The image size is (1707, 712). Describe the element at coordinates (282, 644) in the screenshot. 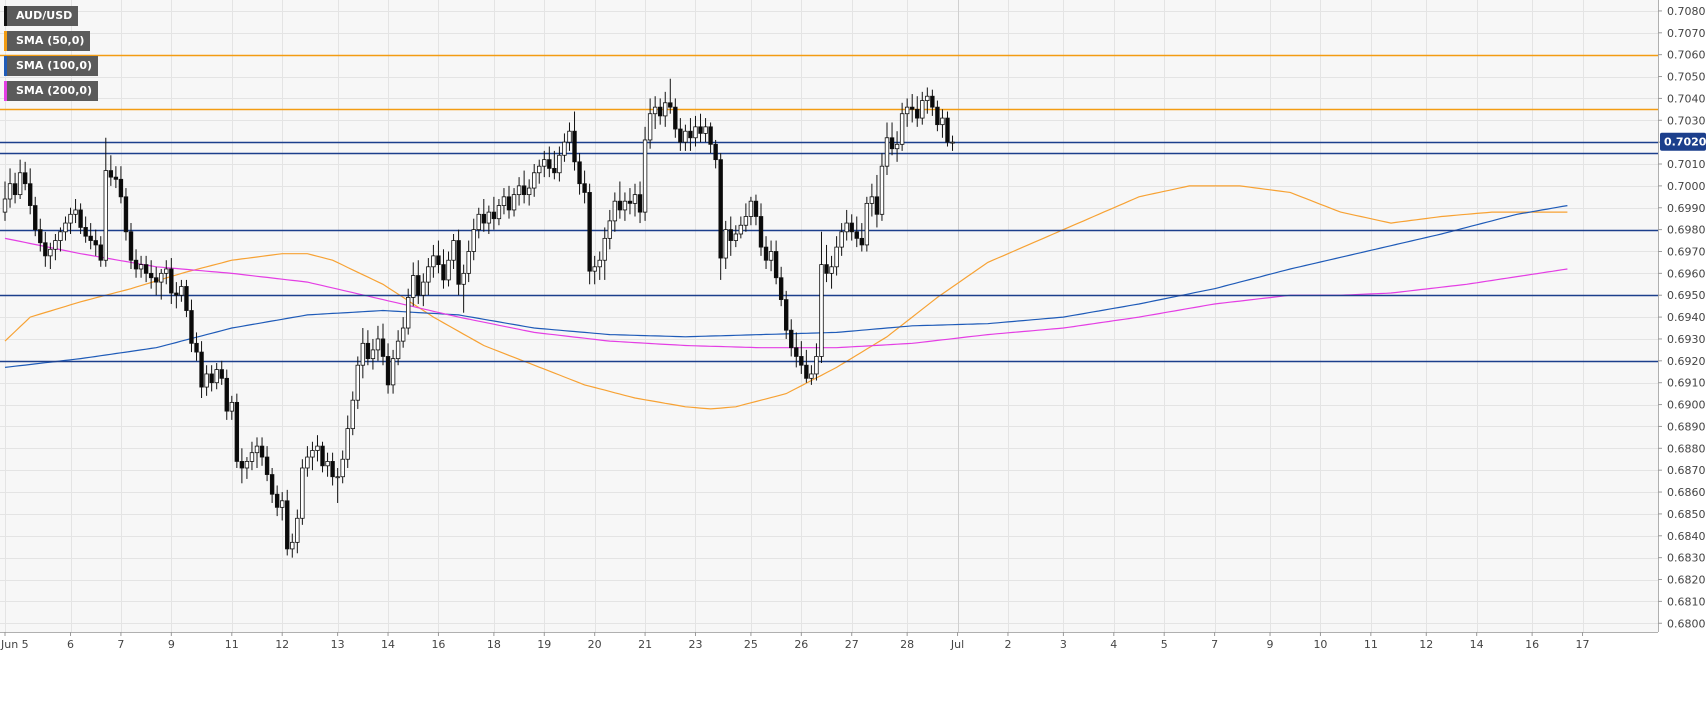

I see `x-axis-tick-label: 12` at that location.